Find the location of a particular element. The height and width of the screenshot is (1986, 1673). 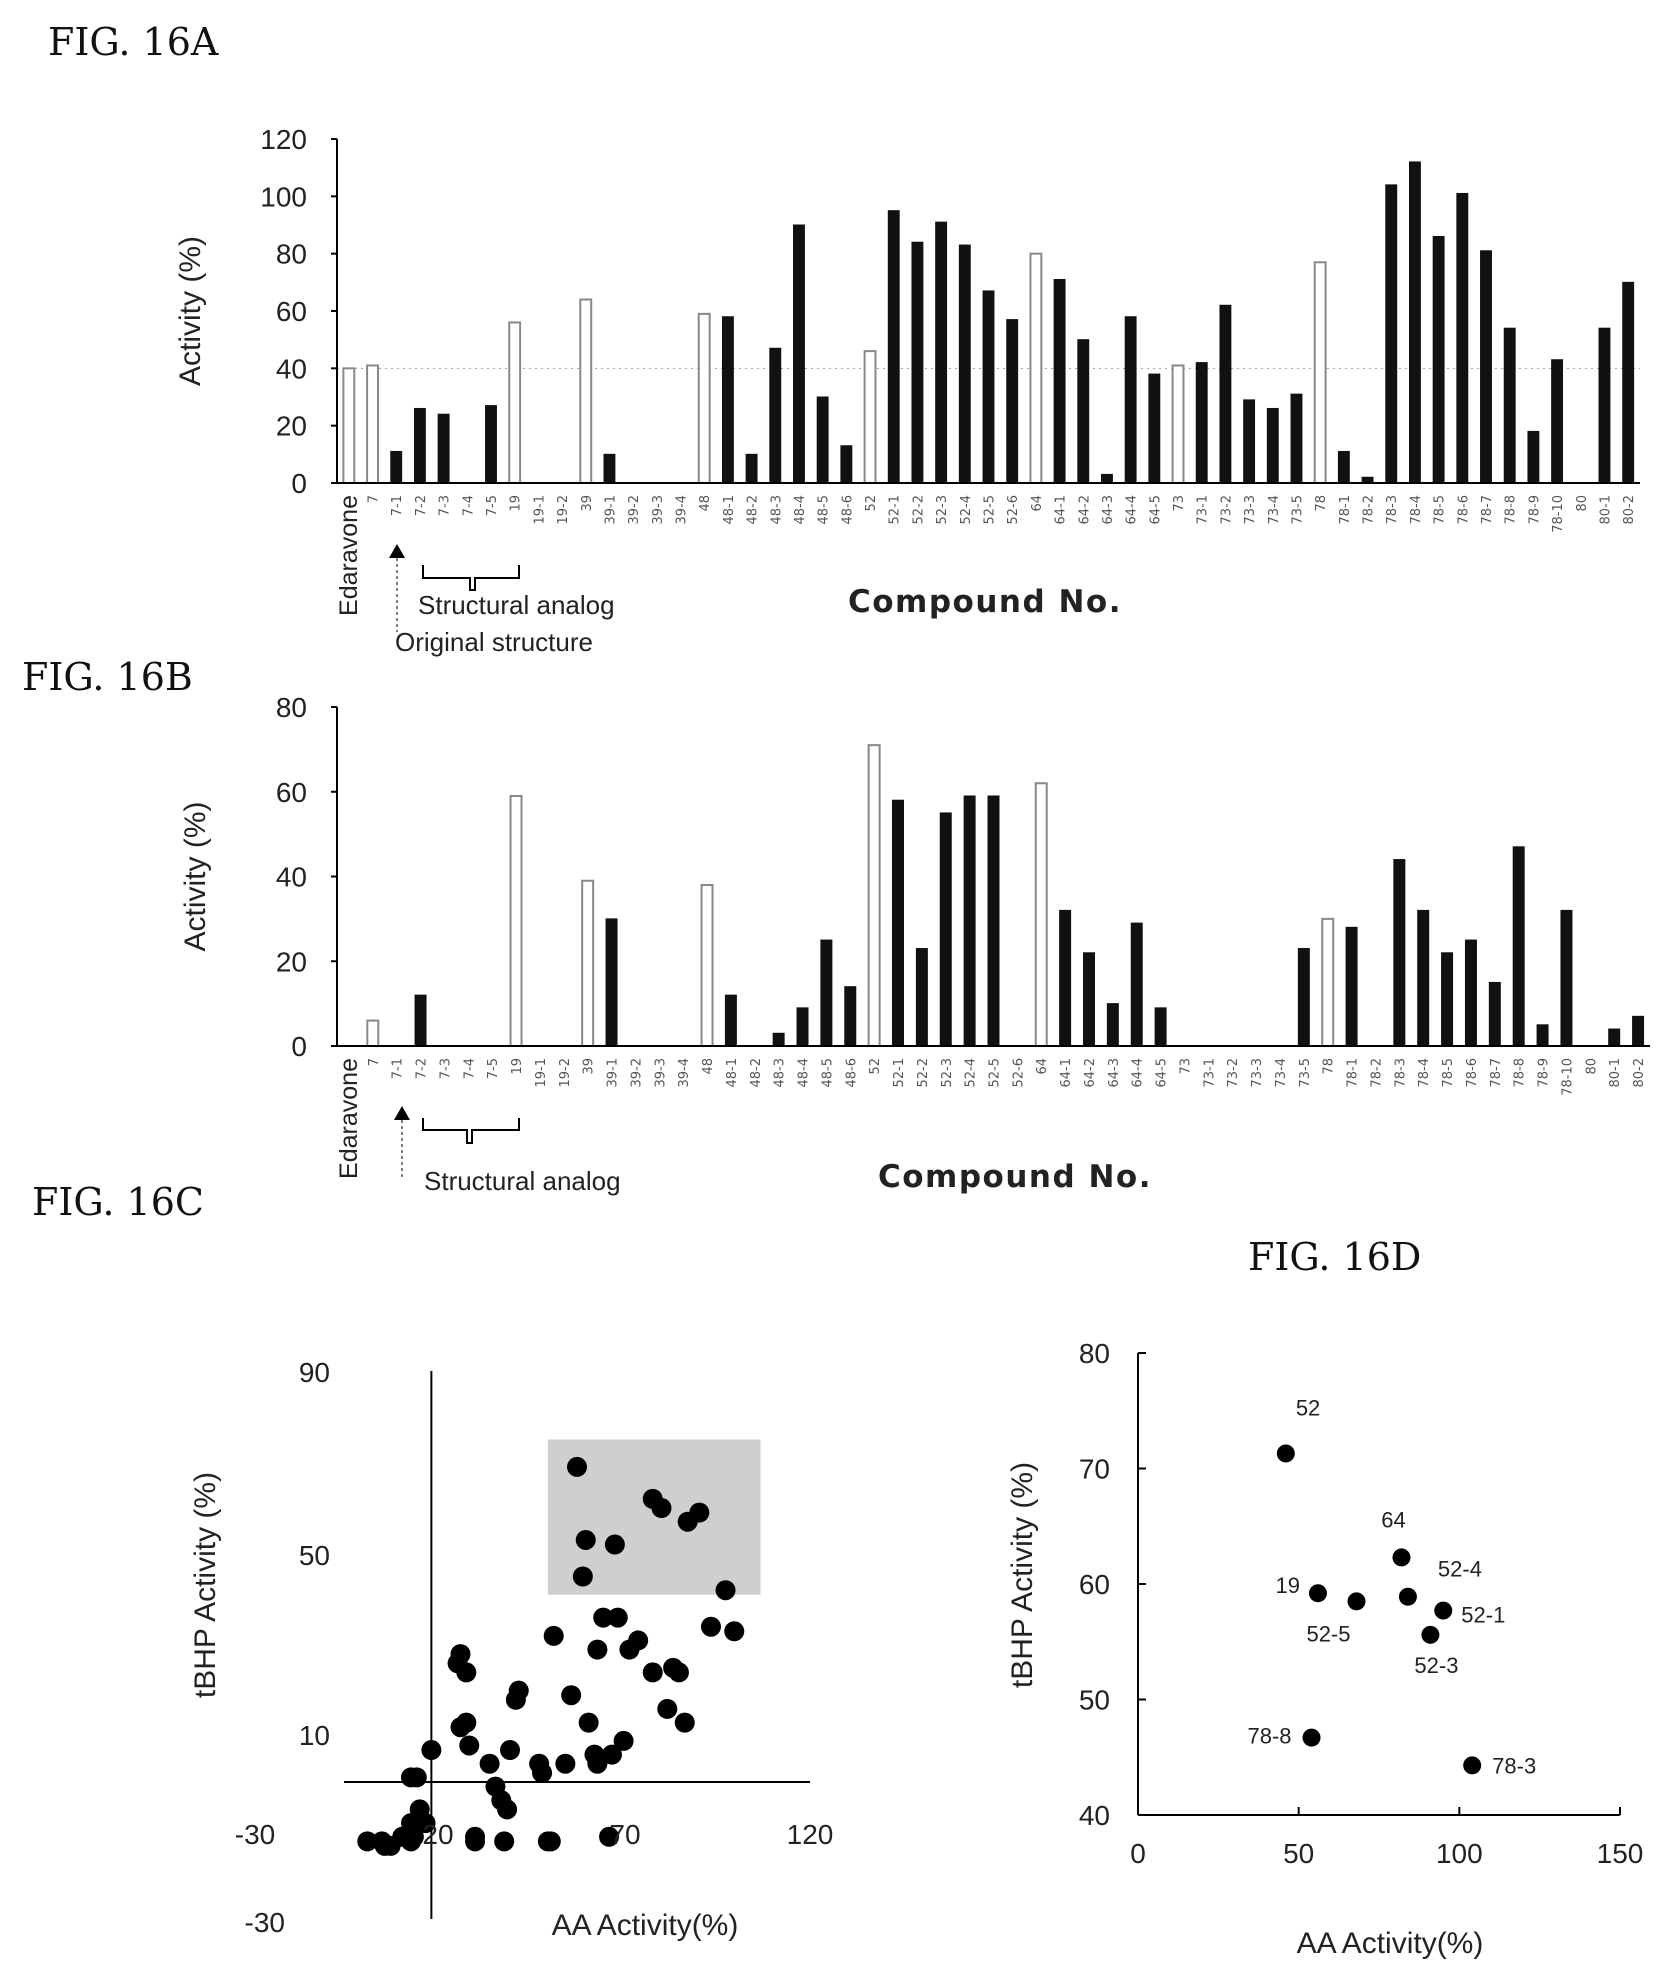

annotation-16b: Structural analog is located at coordinates (507, 1151).